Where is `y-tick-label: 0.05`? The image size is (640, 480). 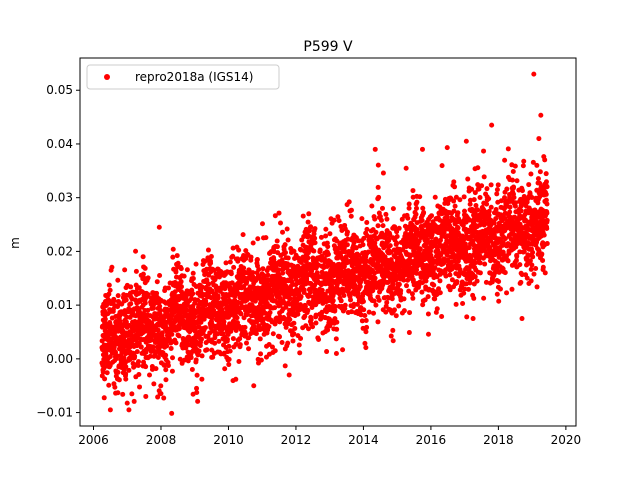 y-tick-label: 0.05 is located at coordinates (59, 90).